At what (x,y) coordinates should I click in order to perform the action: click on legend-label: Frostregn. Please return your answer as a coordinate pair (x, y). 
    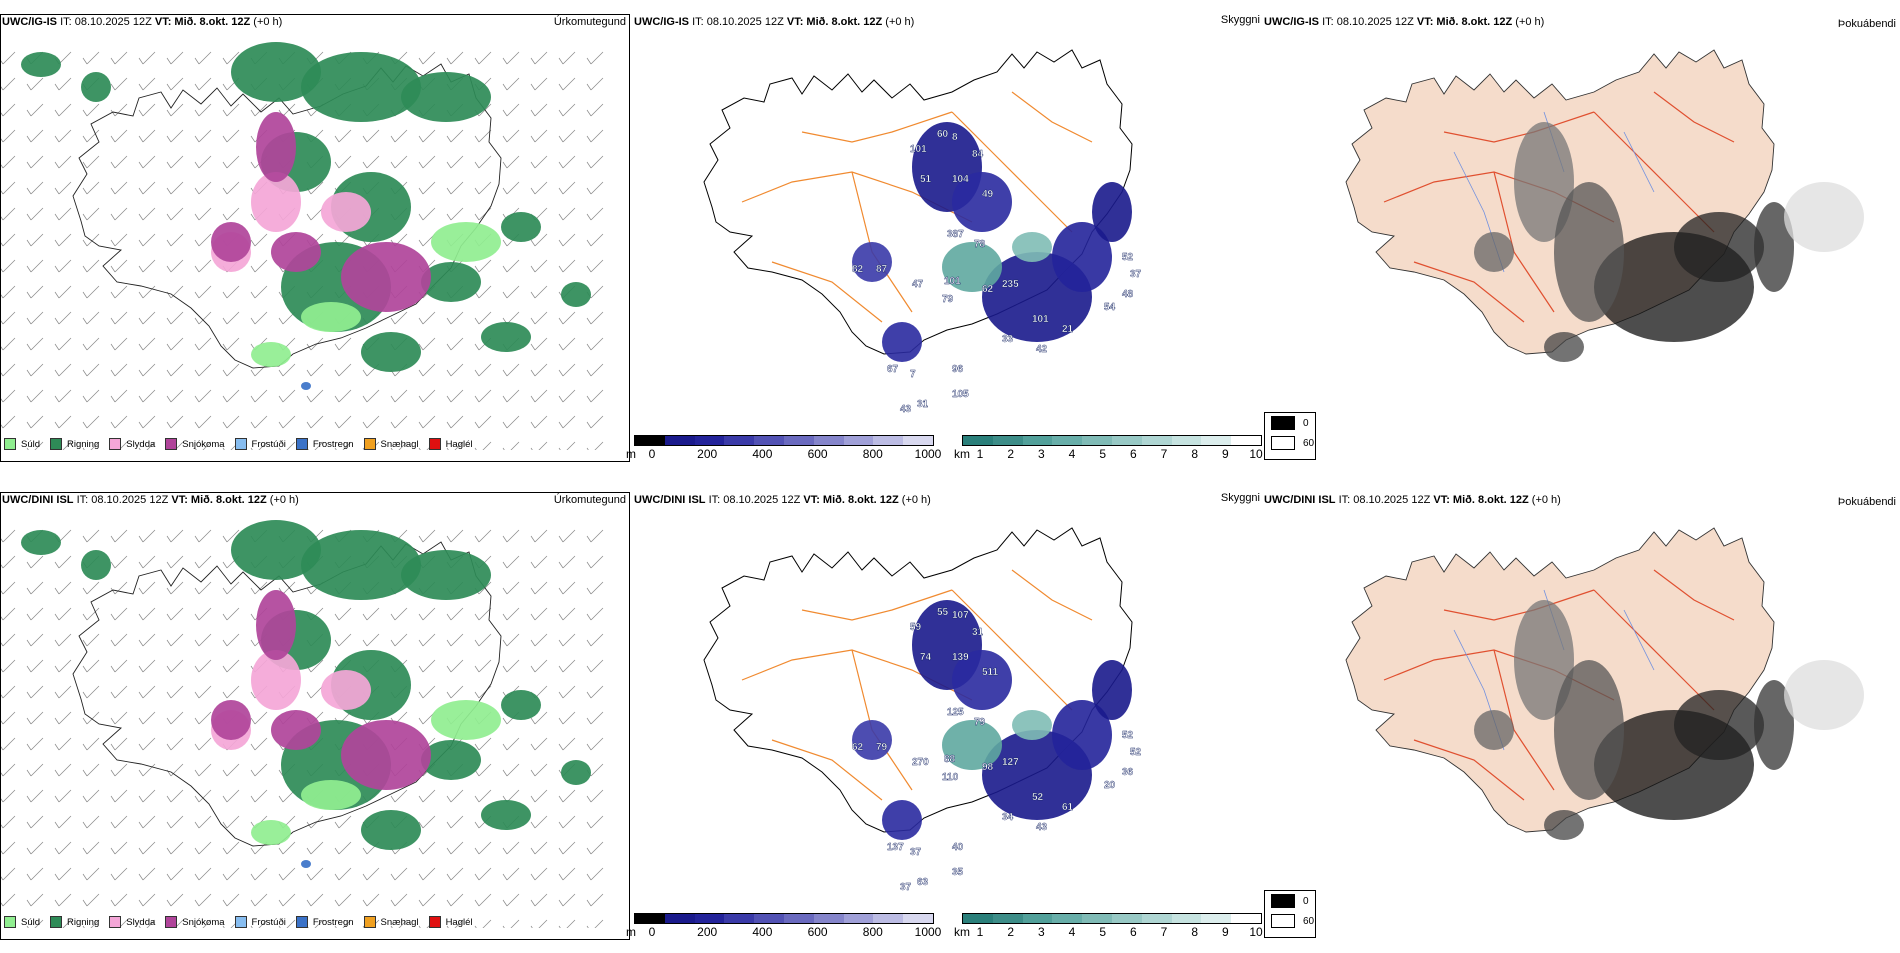
    Looking at the image, I should click on (333, 444).